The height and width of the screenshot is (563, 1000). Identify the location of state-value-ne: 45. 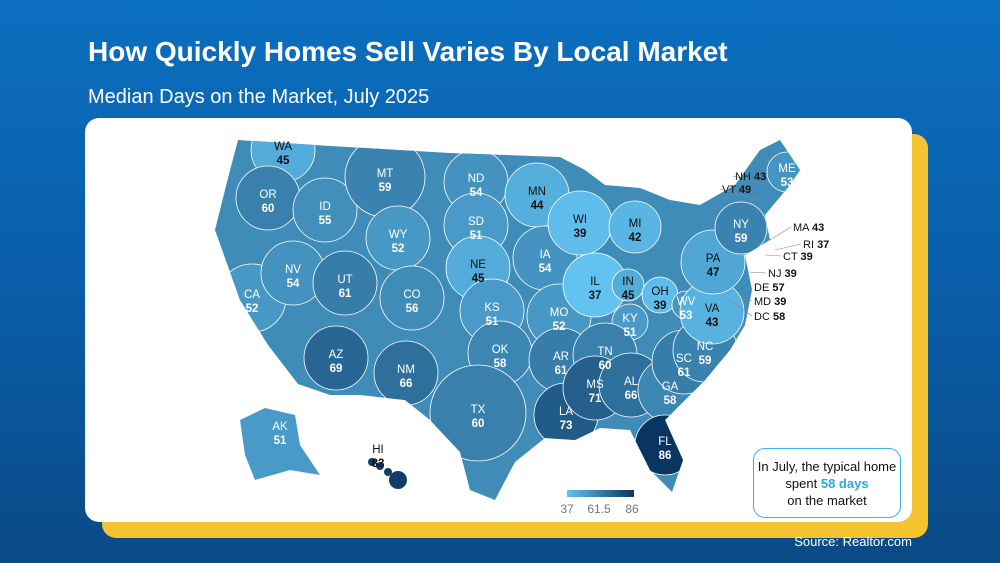
(478, 279).